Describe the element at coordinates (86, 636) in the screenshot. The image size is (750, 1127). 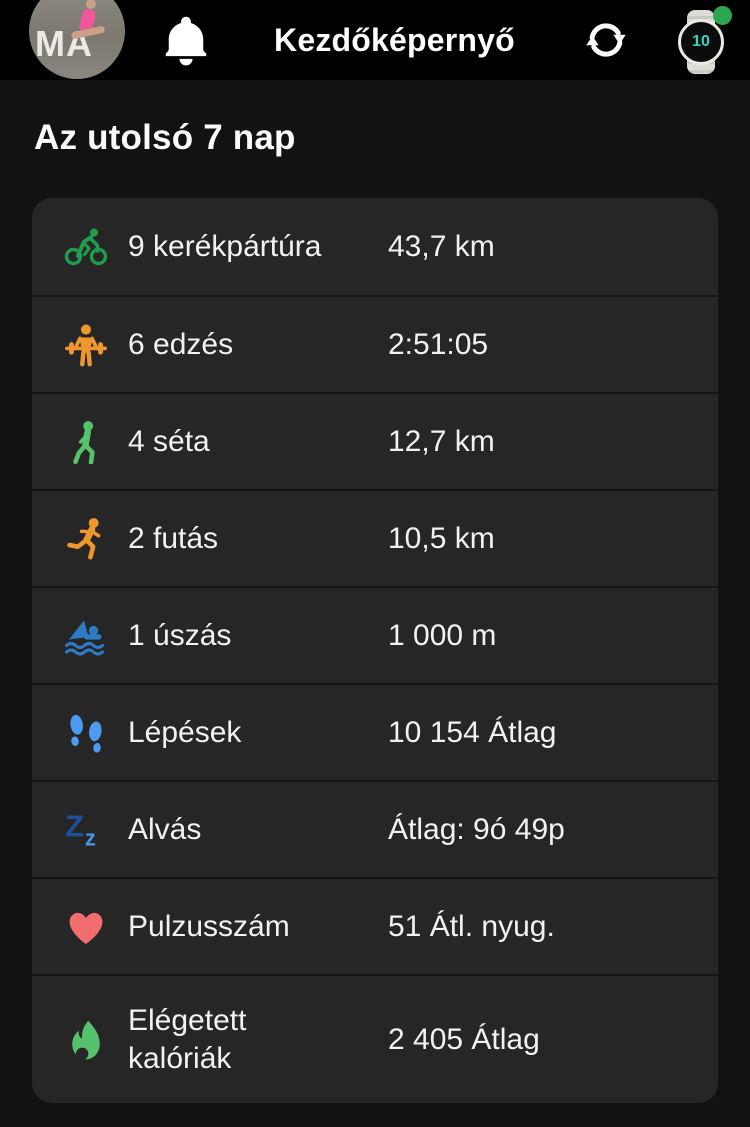
I see `swimming-icon` at that location.